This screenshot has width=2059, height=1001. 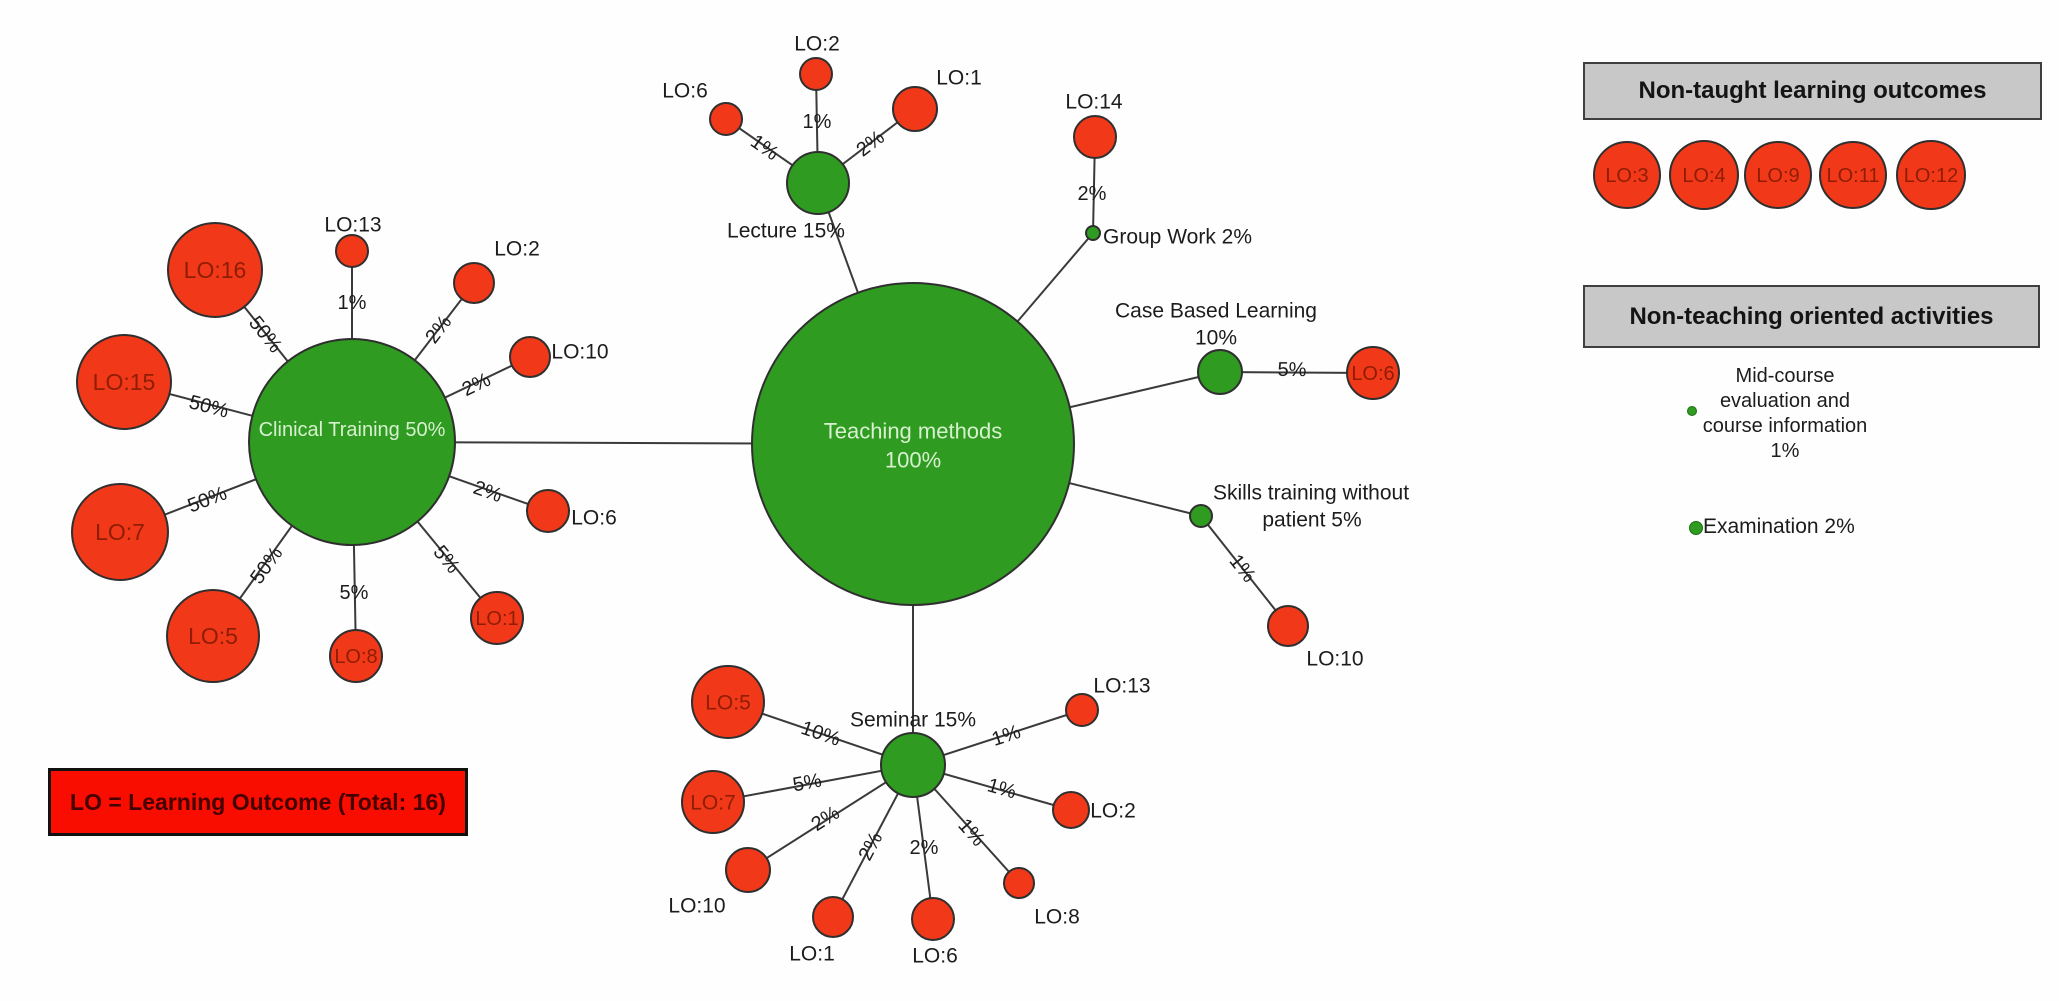 I want to click on node-lo12-legend, so click(x=1931, y=175).